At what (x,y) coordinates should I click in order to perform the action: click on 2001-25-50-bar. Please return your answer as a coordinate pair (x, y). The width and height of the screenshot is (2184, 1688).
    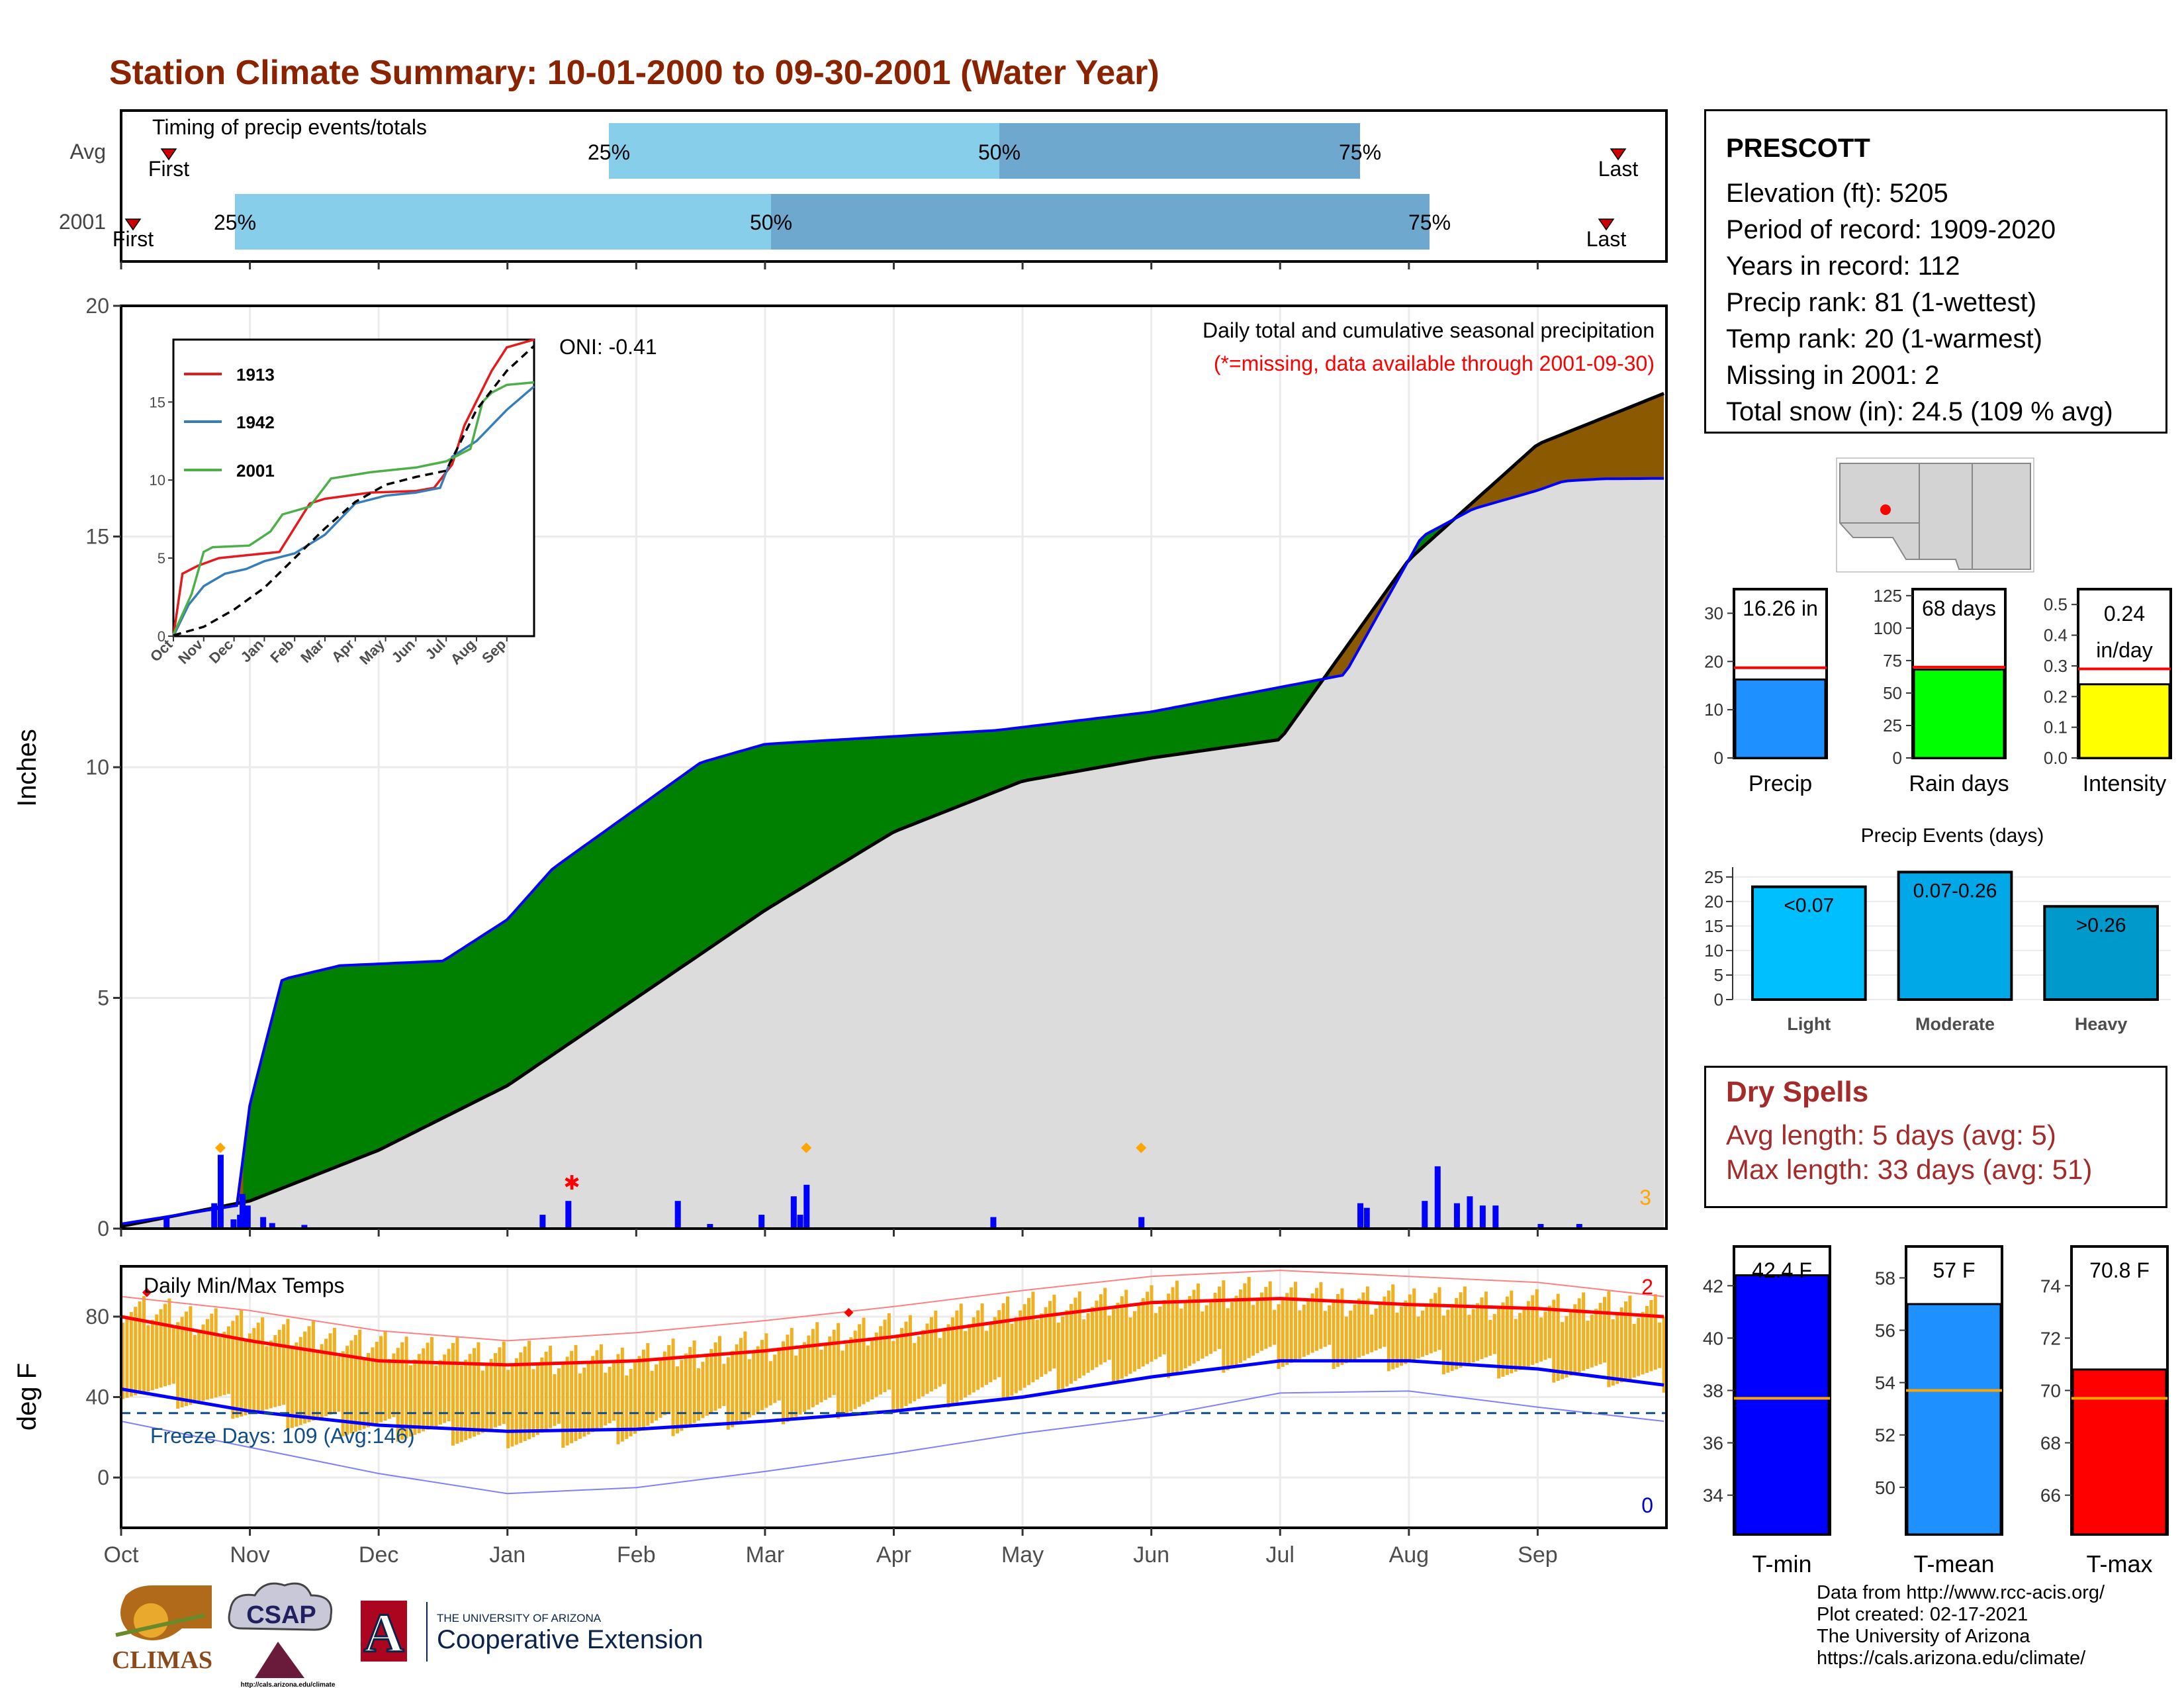
    Looking at the image, I should click on (503, 222).